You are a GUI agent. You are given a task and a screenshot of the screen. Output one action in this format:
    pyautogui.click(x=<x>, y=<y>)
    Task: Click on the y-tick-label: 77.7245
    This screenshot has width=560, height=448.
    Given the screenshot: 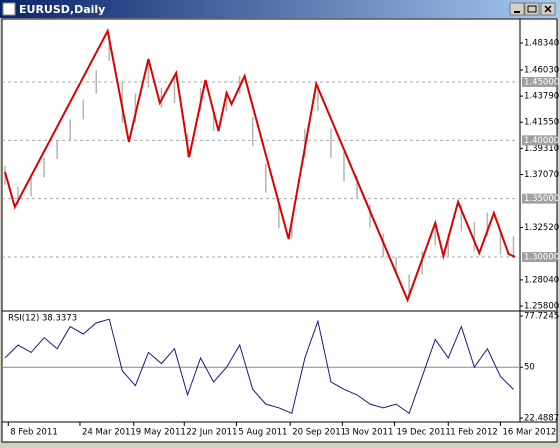 What is the action you would take?
    pyautogui.click(x=541, y=317)
    